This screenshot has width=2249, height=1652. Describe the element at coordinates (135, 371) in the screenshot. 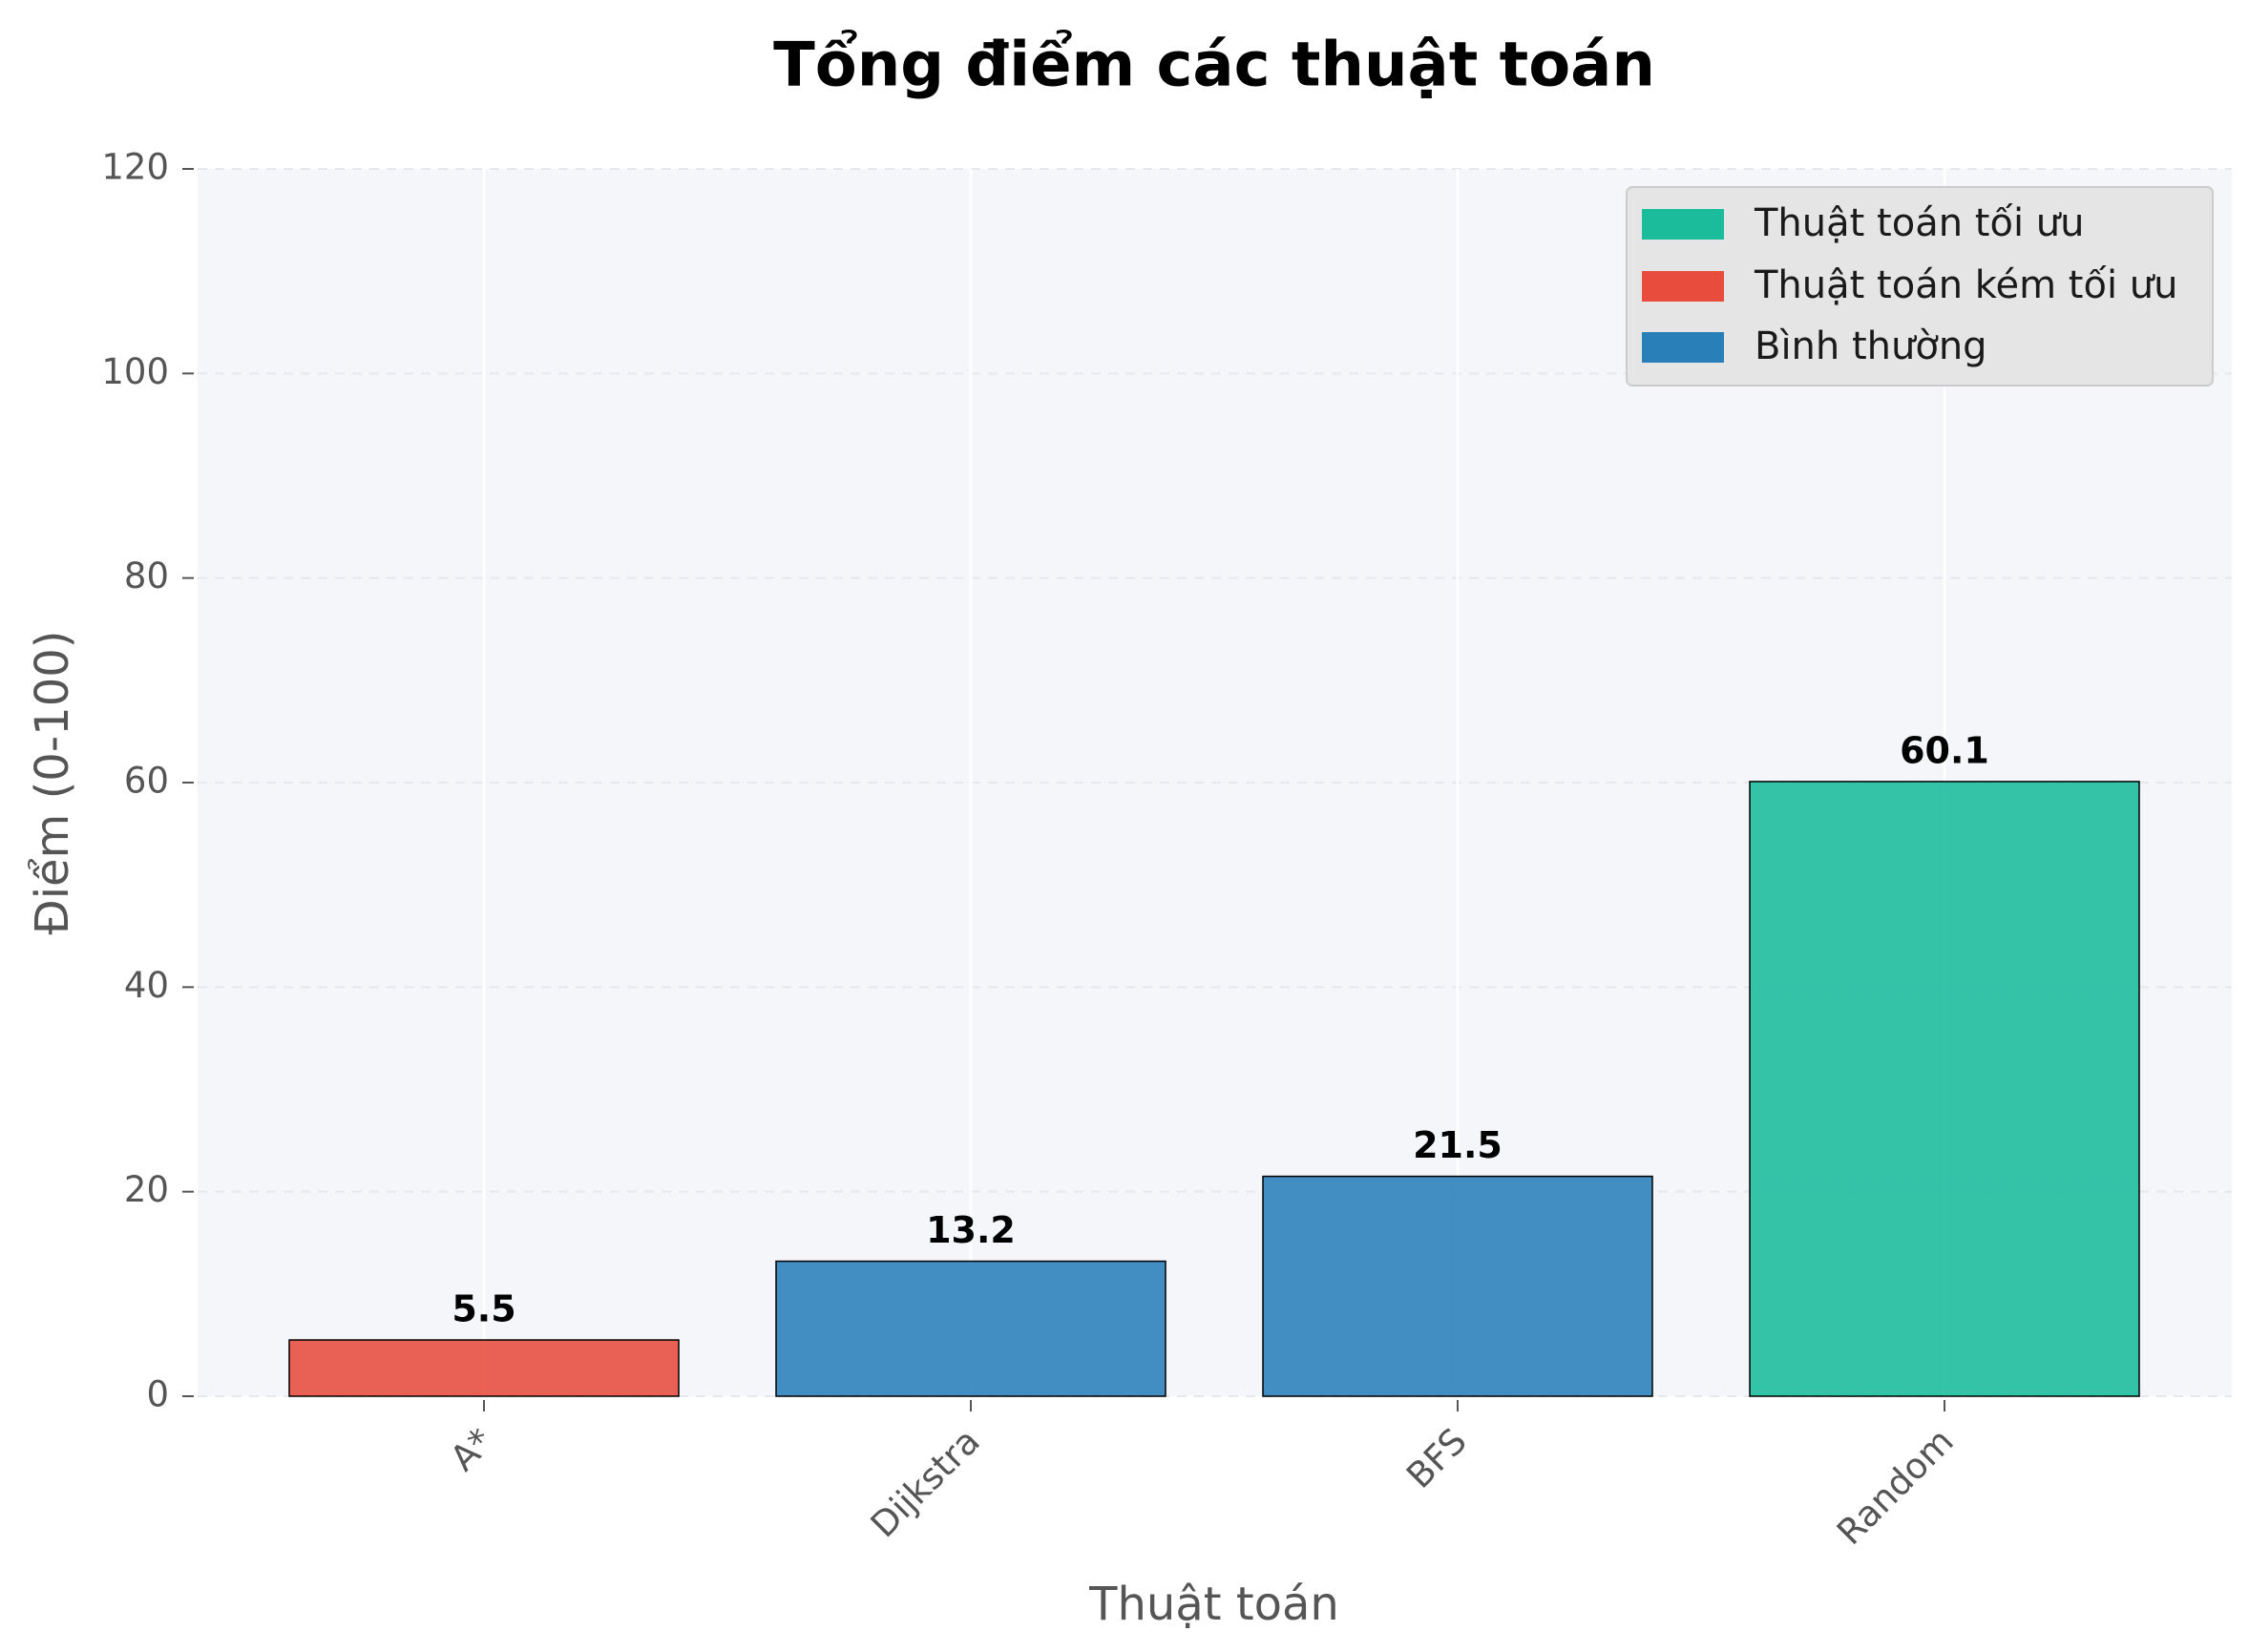

I see `y-tick-label: 100` at that location.